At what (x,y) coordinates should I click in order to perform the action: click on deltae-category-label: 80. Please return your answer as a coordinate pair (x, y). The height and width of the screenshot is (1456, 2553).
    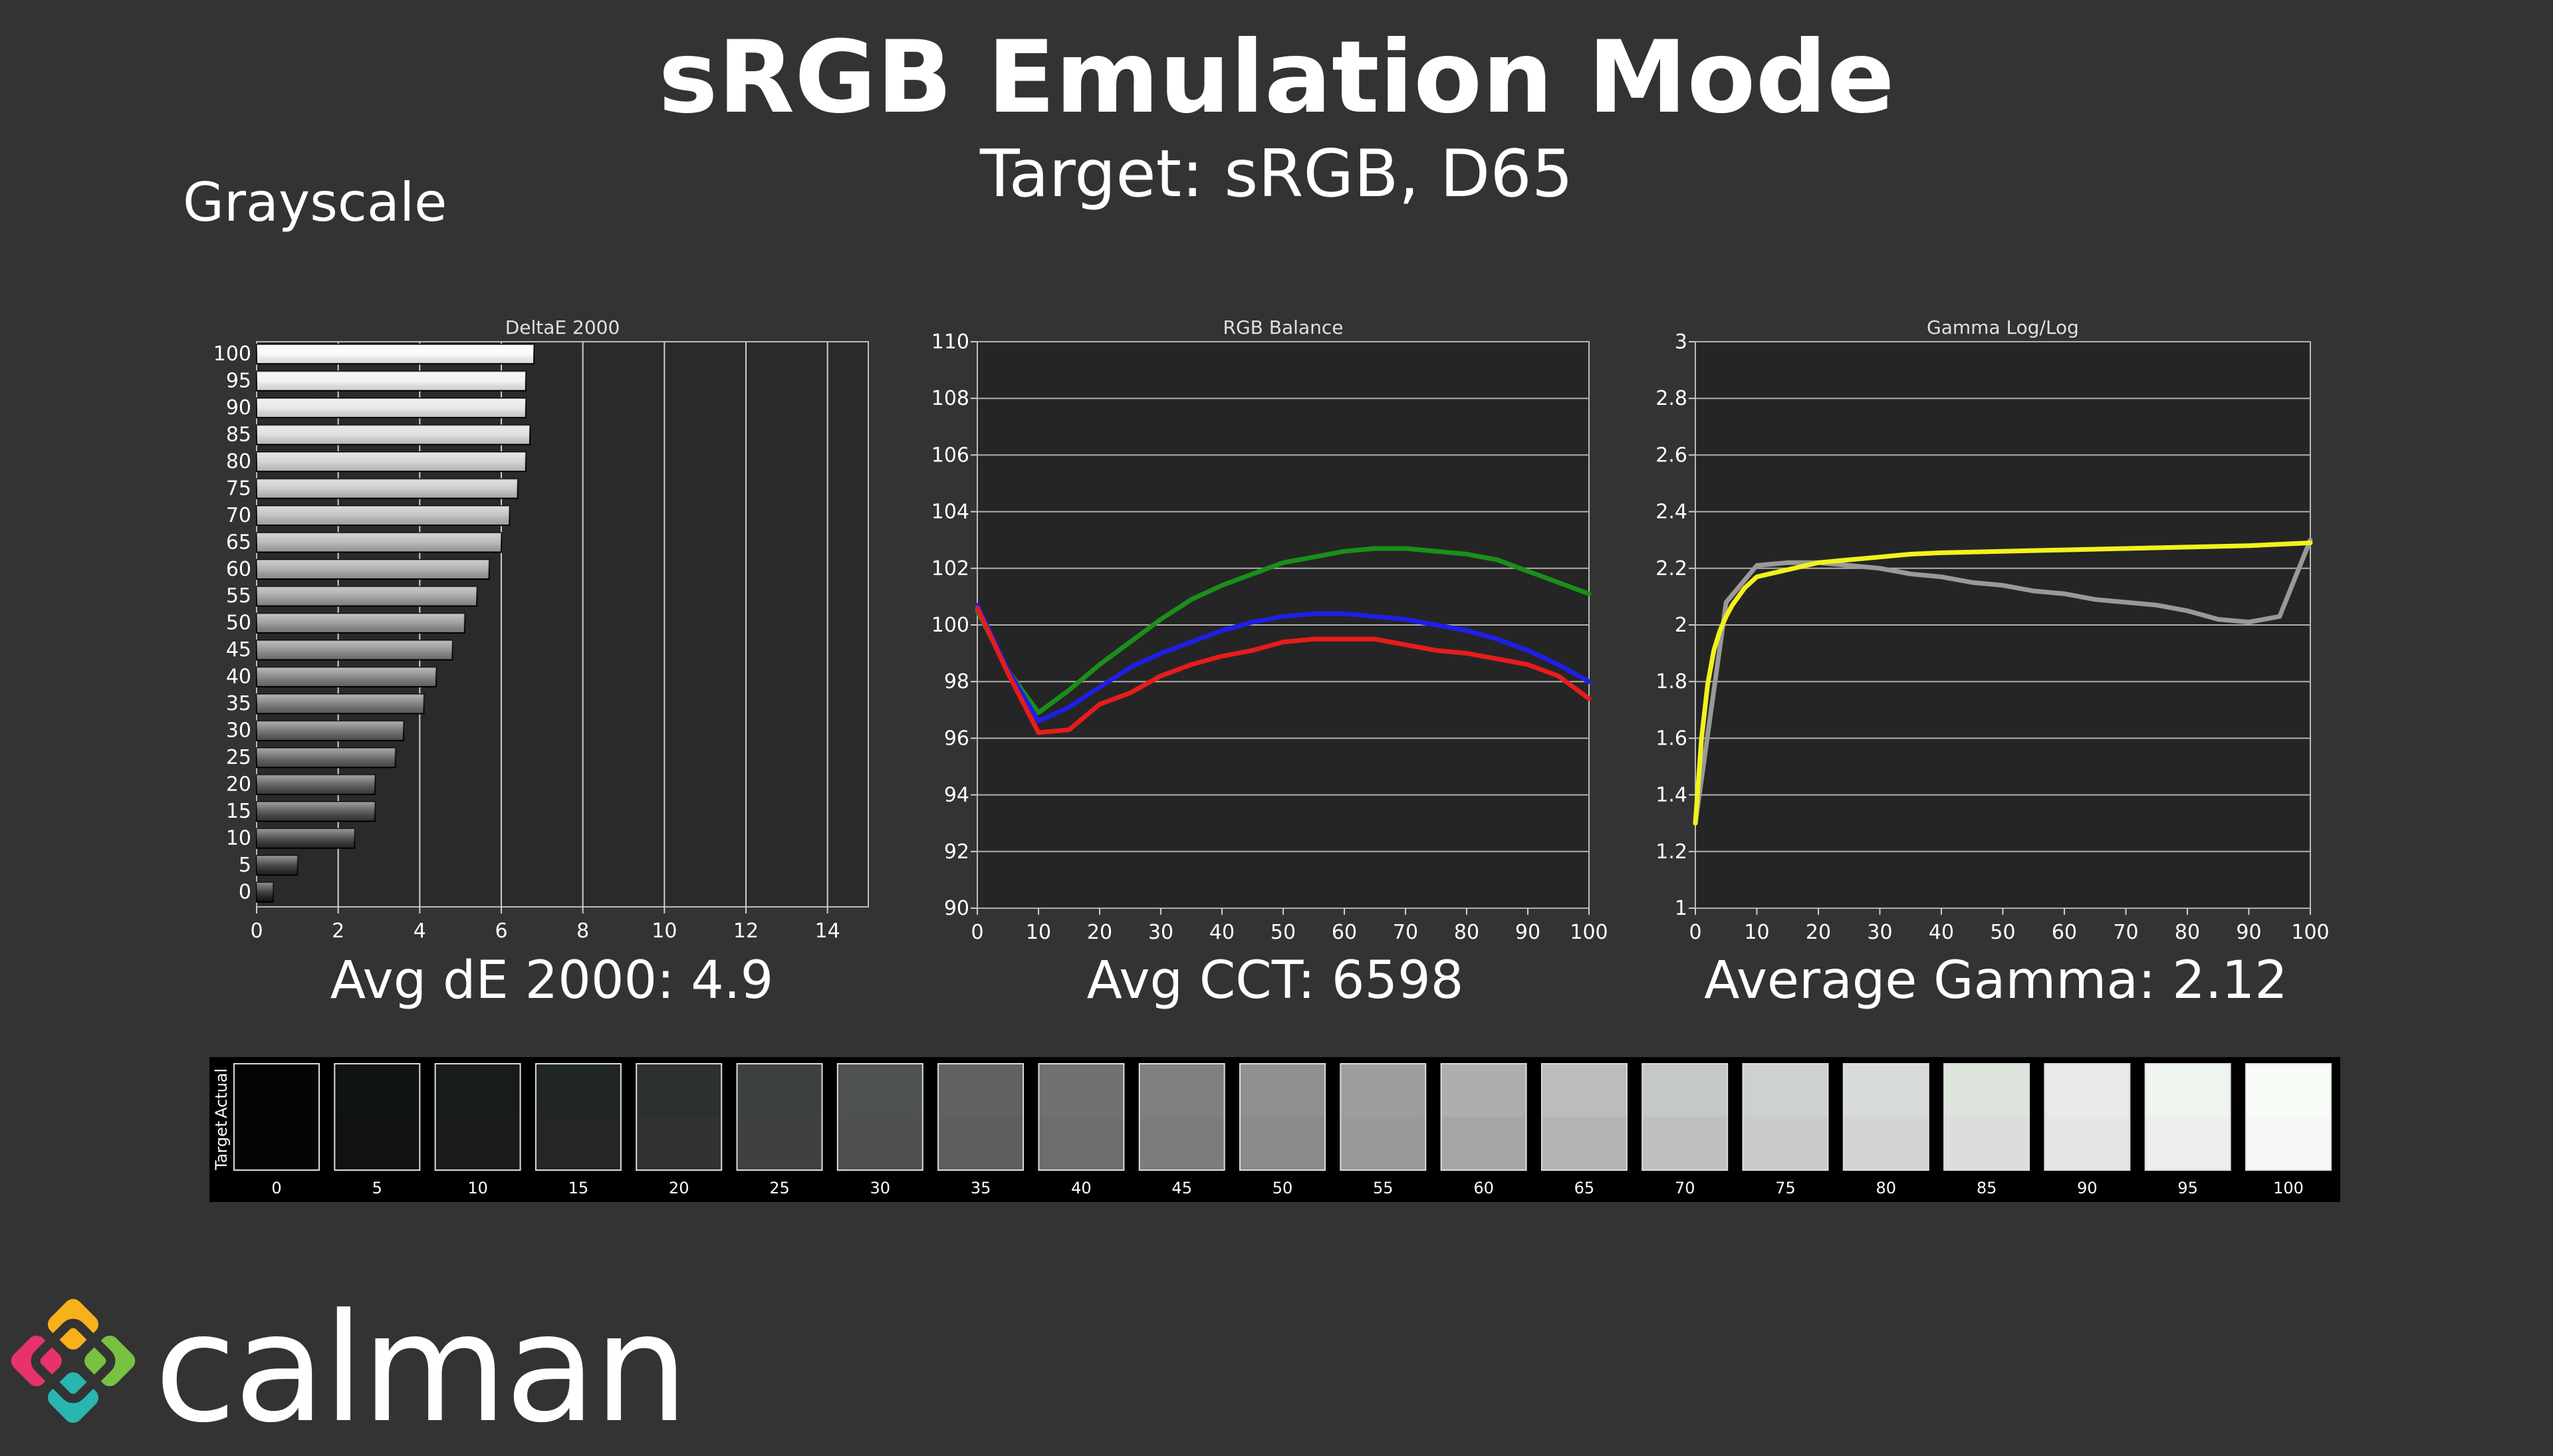
    Looking at the image, I should click on (238, 461).